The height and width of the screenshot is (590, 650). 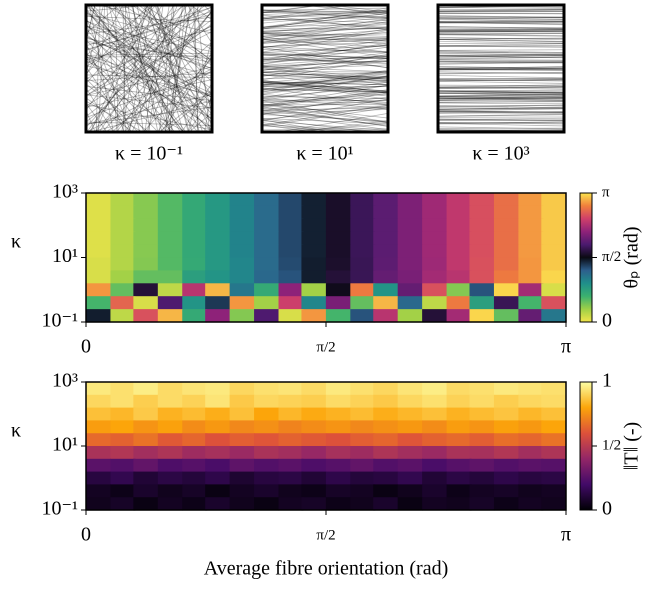 What do you see at coordinates (324, 154) in the screenshot?
I see `image-label: κ = 10¹` at bounding box center [324, 154].